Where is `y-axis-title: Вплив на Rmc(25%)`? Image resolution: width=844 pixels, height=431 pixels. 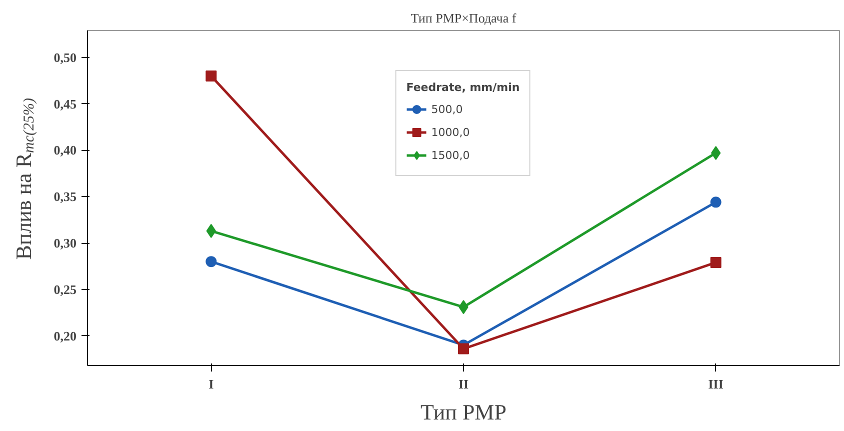
y-axis-title: Вплив на Rmc(25%) is located at coordinates (24, 179).